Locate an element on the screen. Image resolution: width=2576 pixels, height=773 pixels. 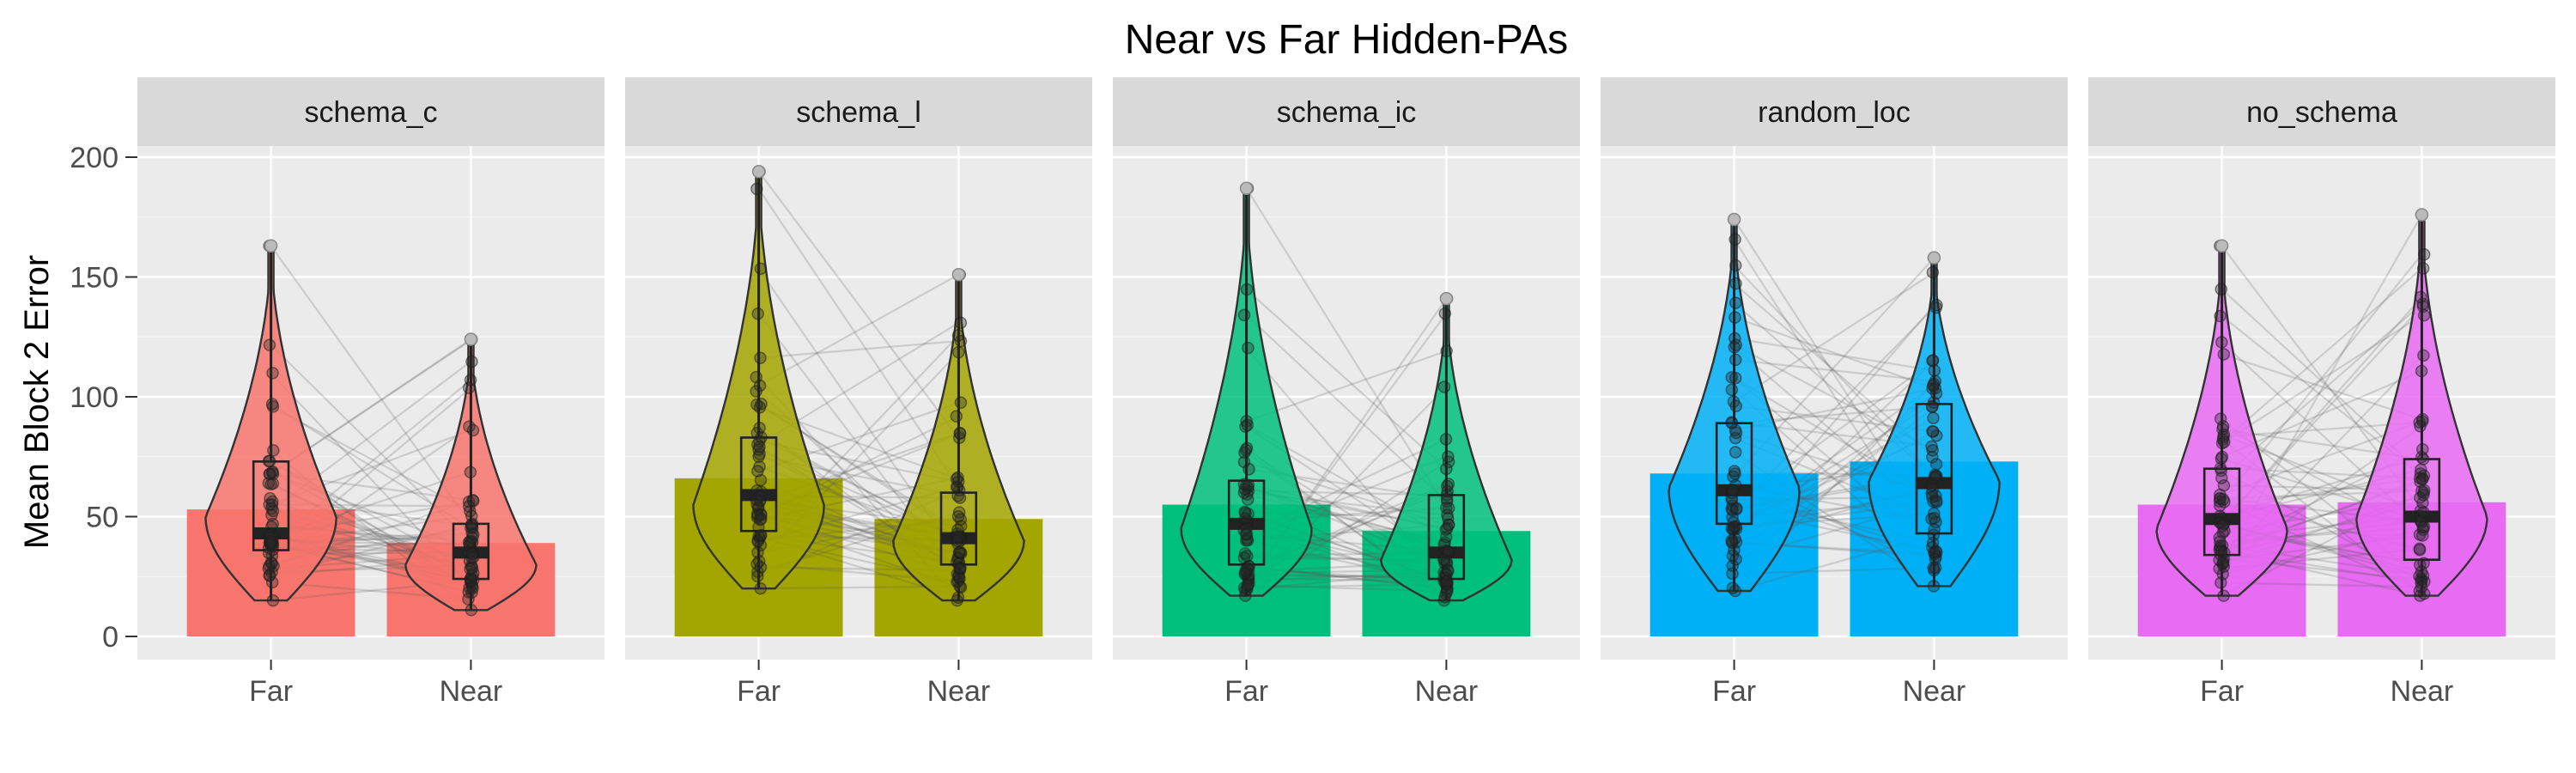
facet-panel-no_schema: no_schema Far Near is located at coordinates (2321, 392).